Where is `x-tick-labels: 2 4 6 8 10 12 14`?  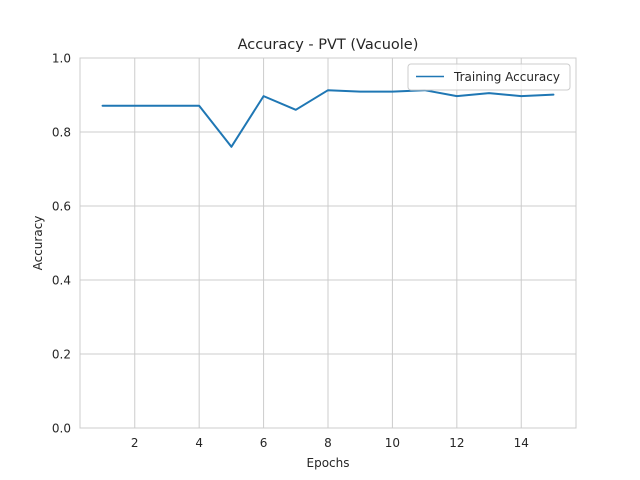
x-tick-labels: 2 4 6 8 10 12 14 is located at coordinates (330, 443).